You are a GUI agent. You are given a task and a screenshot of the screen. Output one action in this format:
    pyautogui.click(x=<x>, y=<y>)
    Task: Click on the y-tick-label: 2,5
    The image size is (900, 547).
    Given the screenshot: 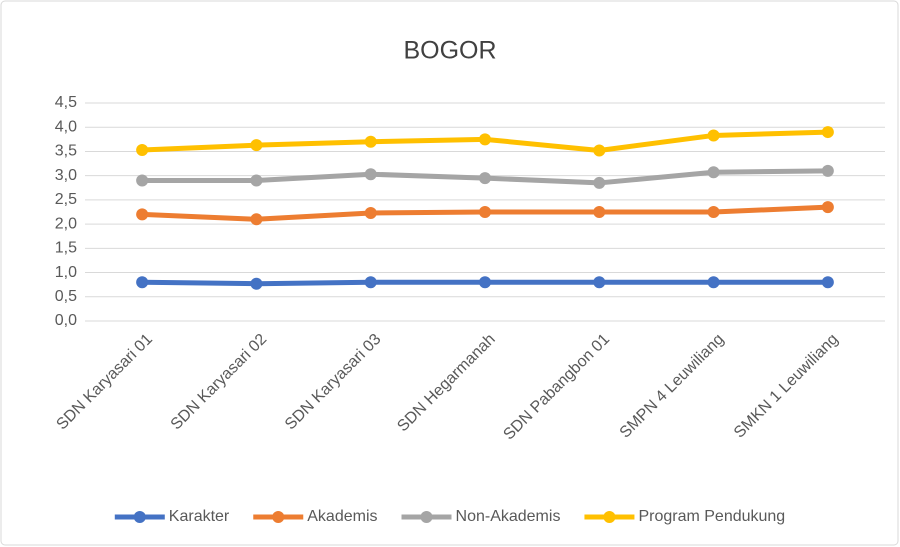 What is the action you would take?
    pyautogui.click(x=66, y=199)
    